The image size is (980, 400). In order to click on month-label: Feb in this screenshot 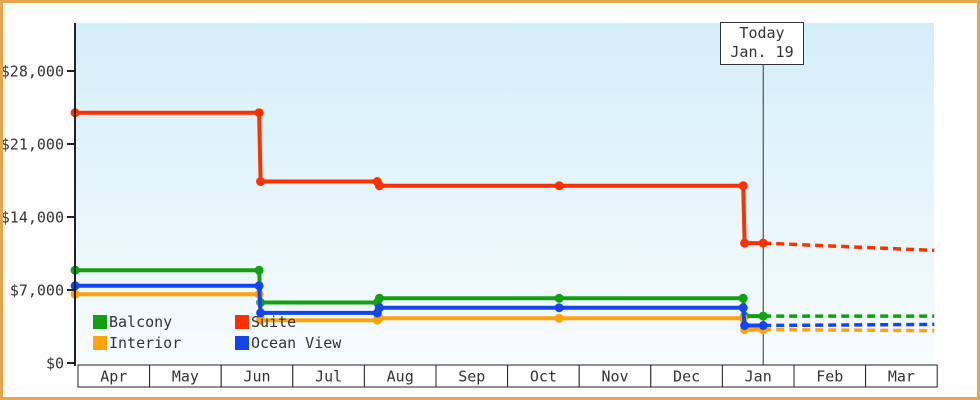, I will do `click(829, 376)`.